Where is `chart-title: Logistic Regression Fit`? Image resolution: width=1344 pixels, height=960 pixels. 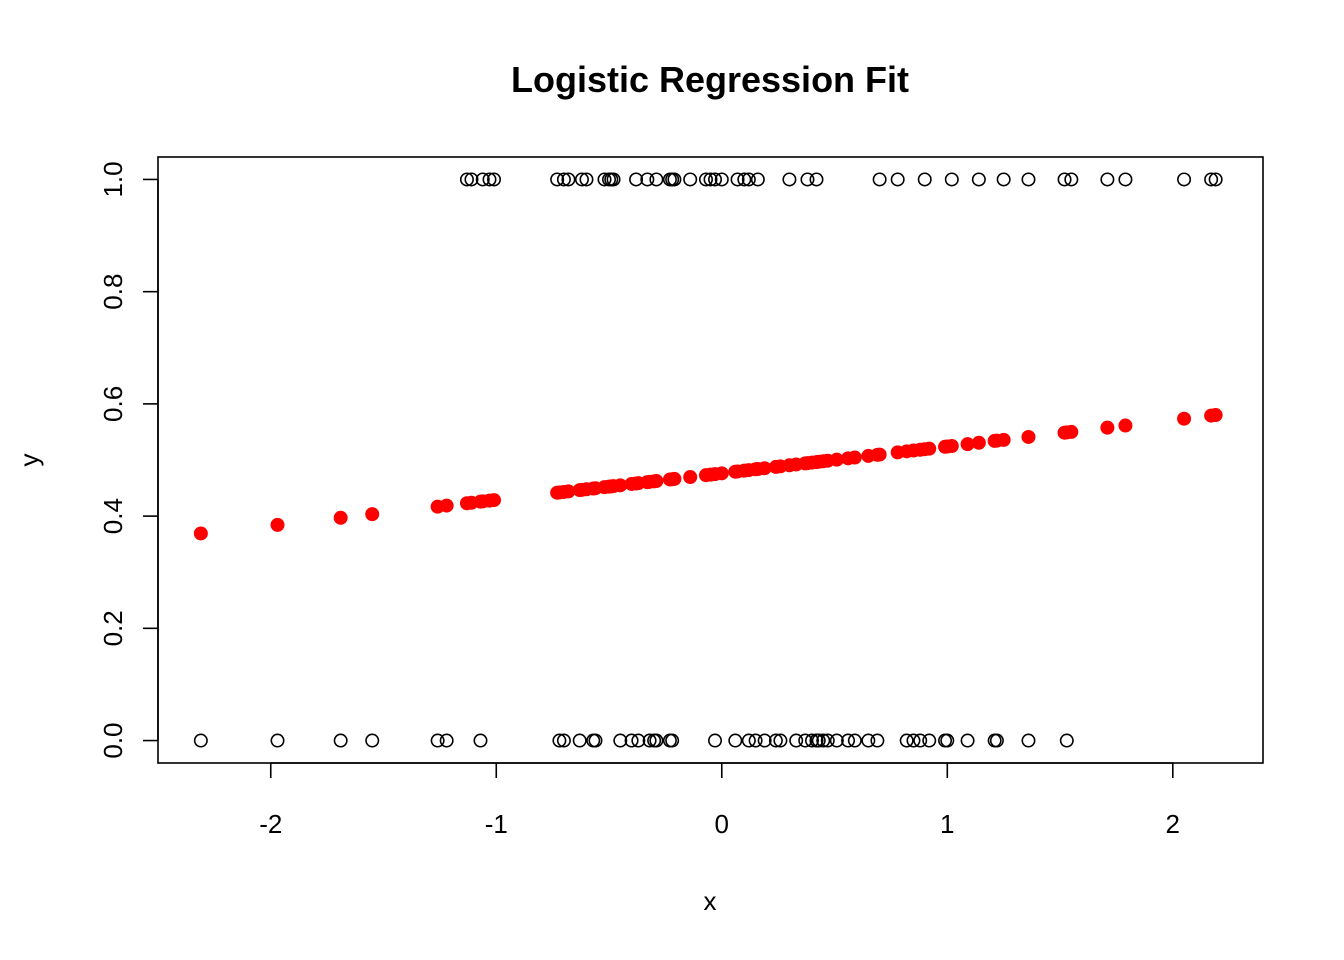 chart-title: Logistic Regression Fit is located at coordinates (710, 79).